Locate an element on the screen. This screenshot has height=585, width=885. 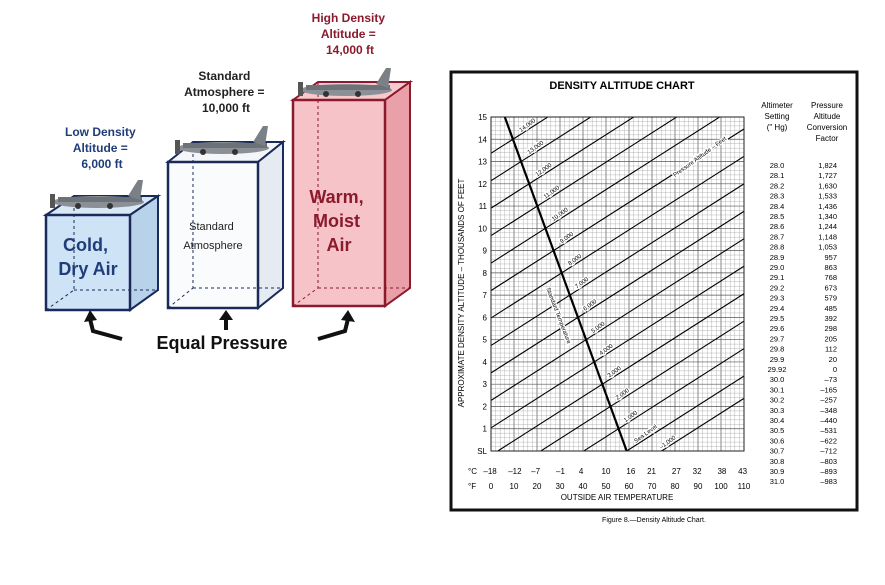
equal-pressure-label: Equal Pressure is located at coordinates (221, 343).